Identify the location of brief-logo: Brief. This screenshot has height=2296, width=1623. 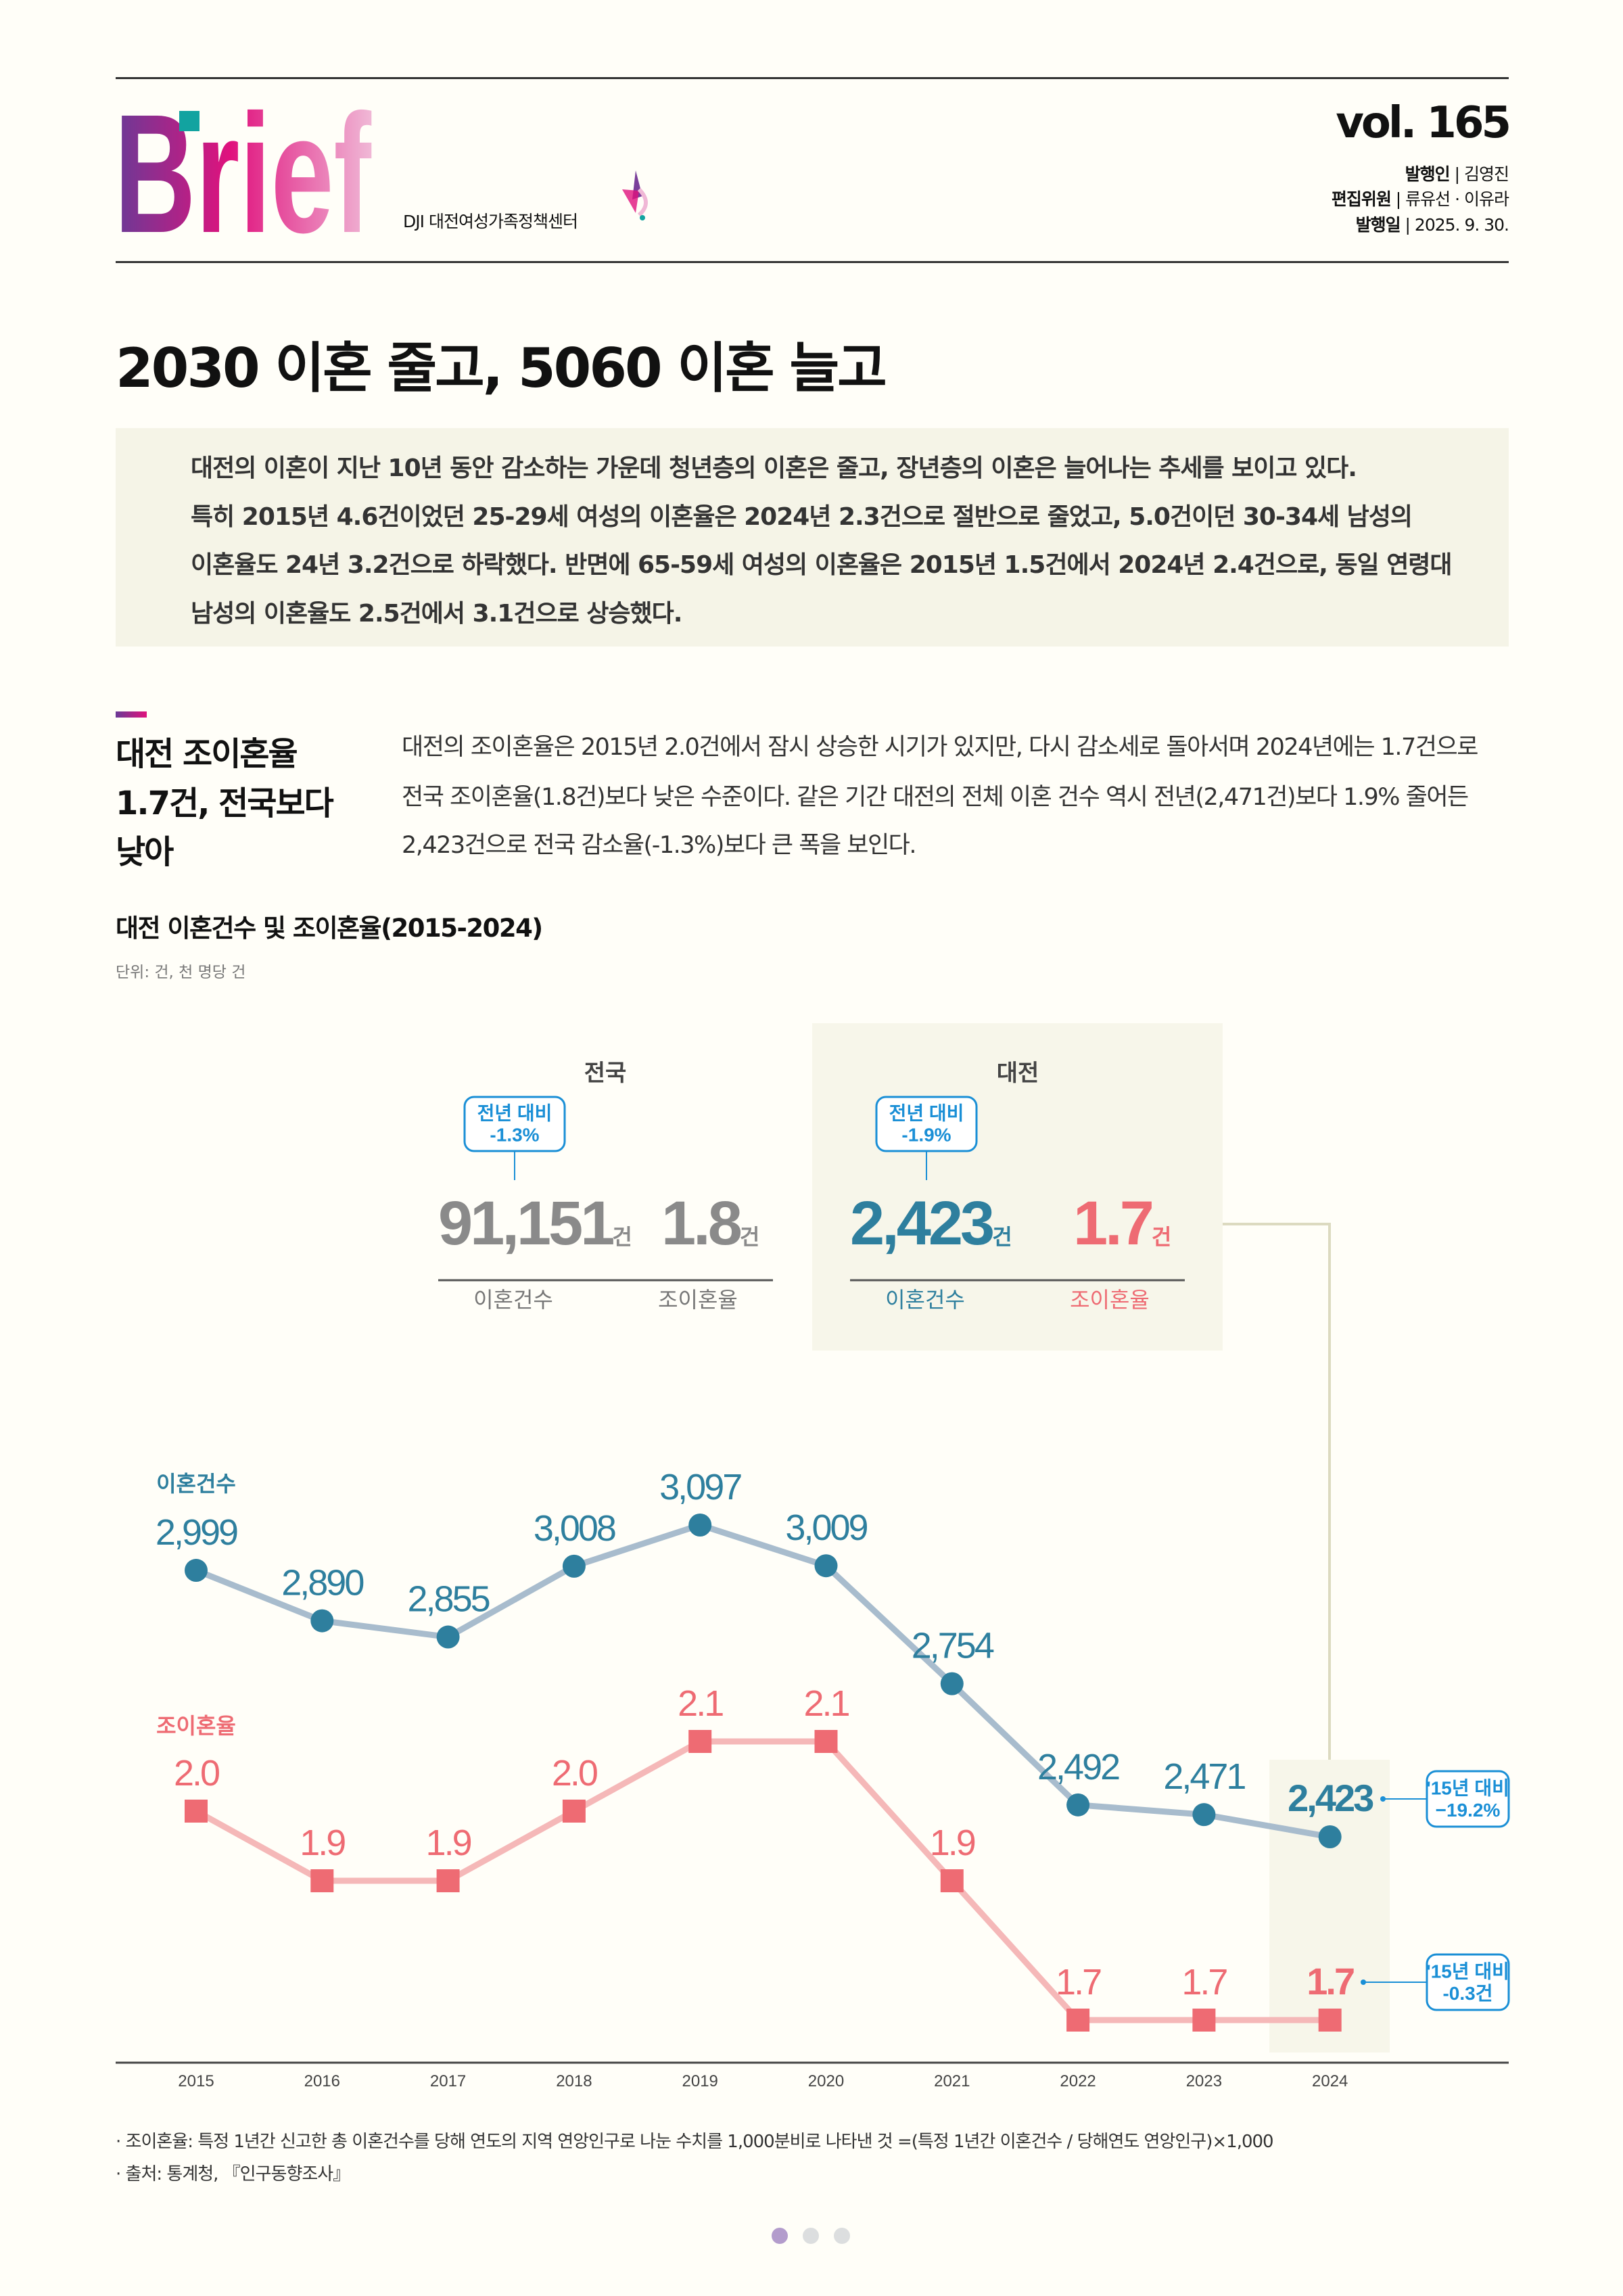
(243, 169).